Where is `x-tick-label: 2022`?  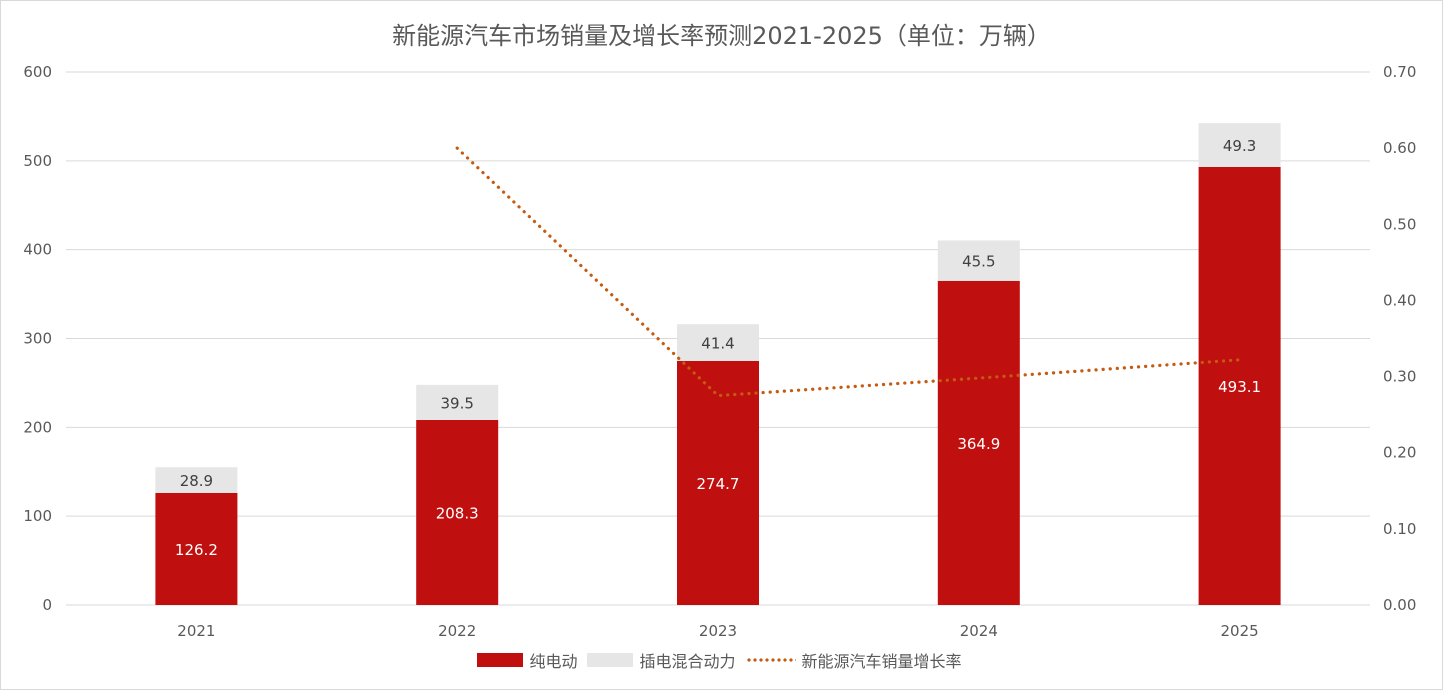 x-tick-label: 2022 is located at coordinates (457, 631).